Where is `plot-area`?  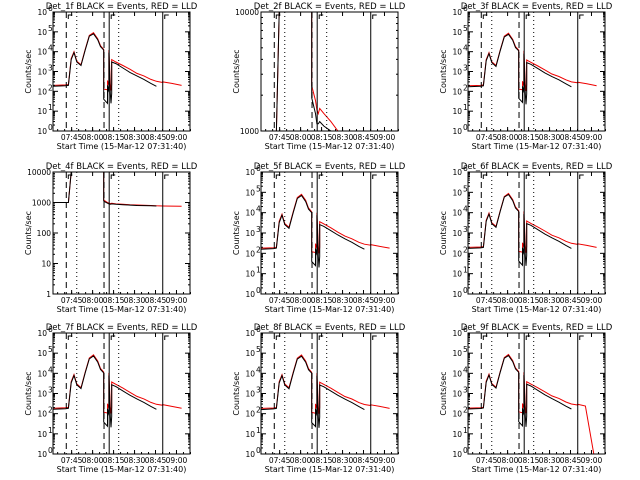
plot-area is located at coordinates (117, 189).